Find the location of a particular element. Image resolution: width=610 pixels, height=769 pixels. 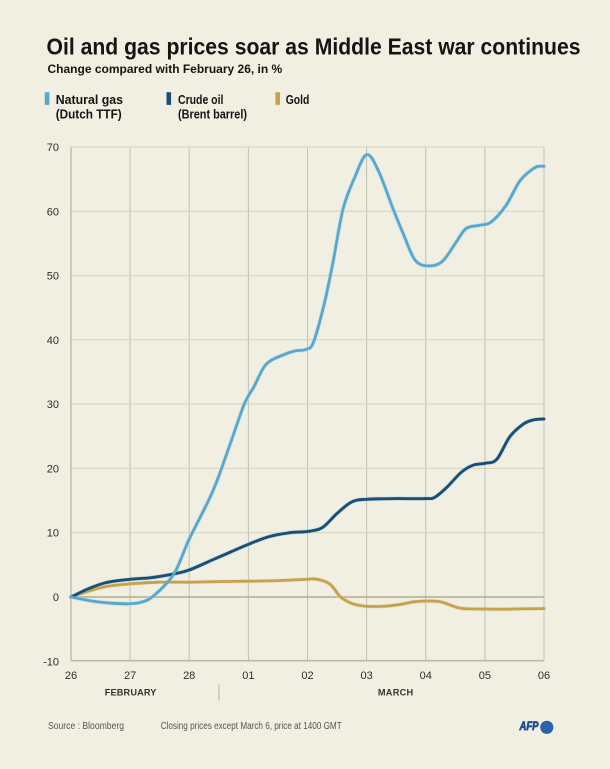

svg-text: 50 is located at coordinates (53, 277).